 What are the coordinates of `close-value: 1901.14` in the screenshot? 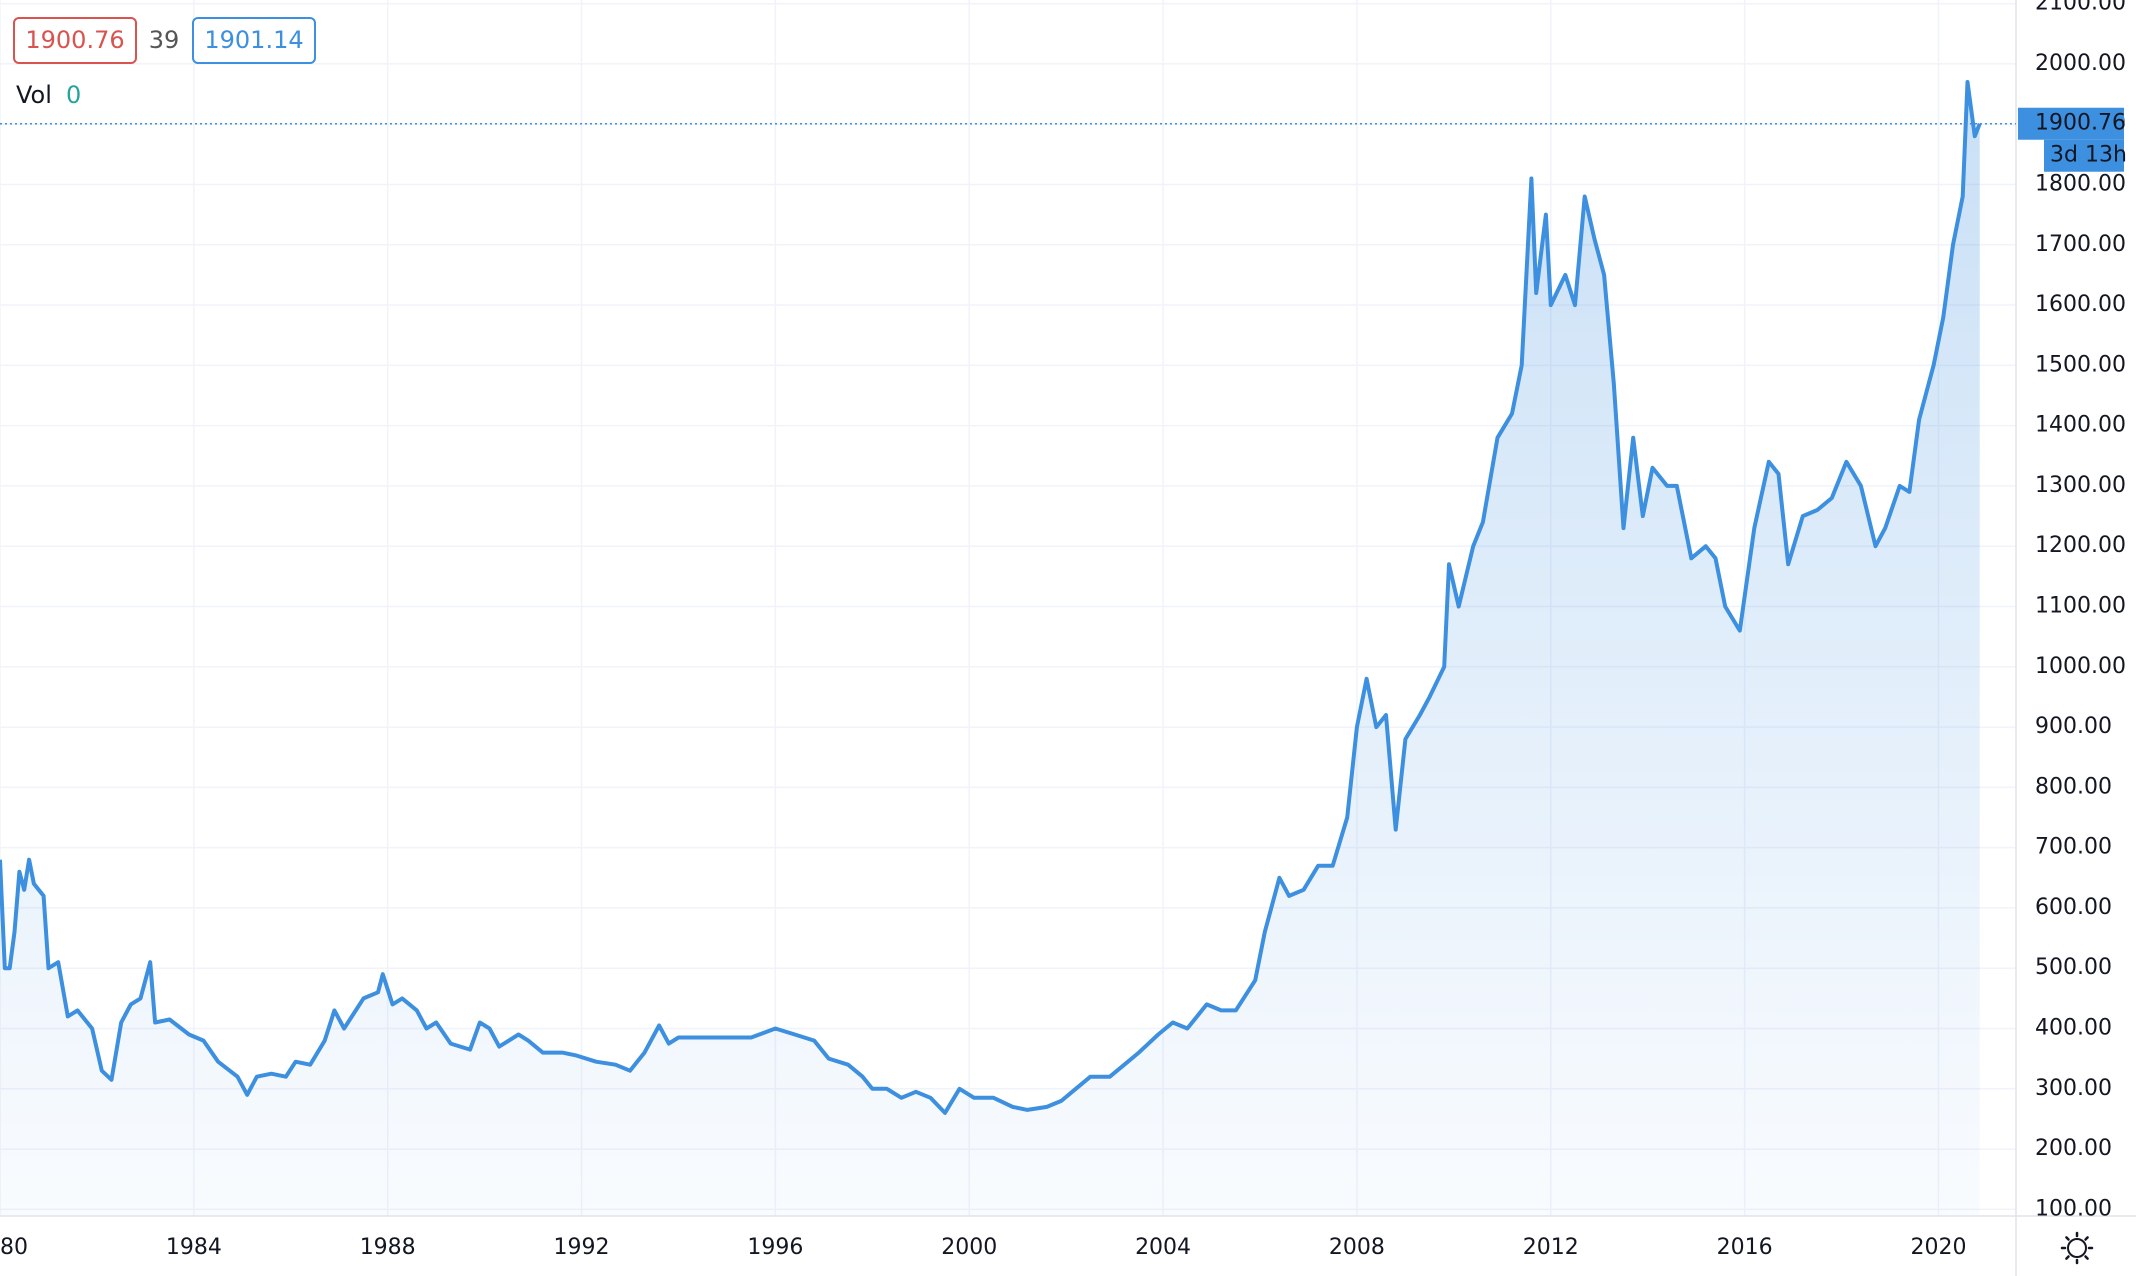 It's located at (253, 40).